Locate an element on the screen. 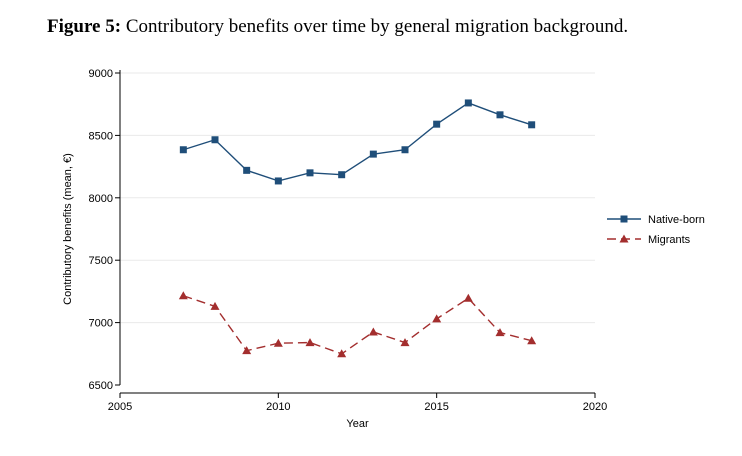  y-tick-label: 7500 is located at coordinates (101, 261).